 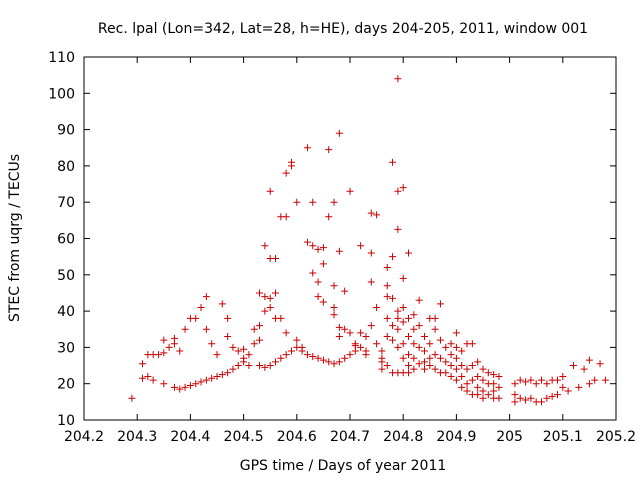 What do you see at coordinates (84, 437) in the screenshot?
I see `x-tick-label: 204.2` at bounding box center [84, 437].